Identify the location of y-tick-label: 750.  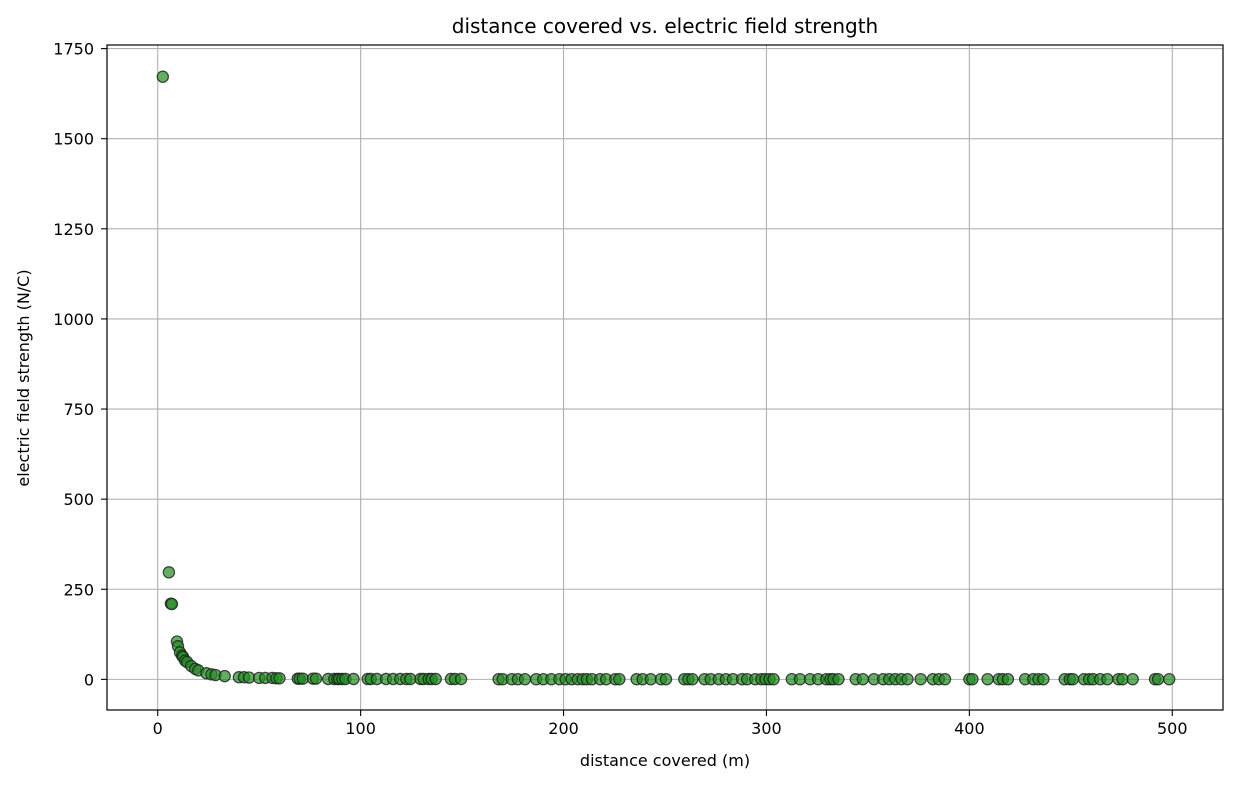
(78, 409).